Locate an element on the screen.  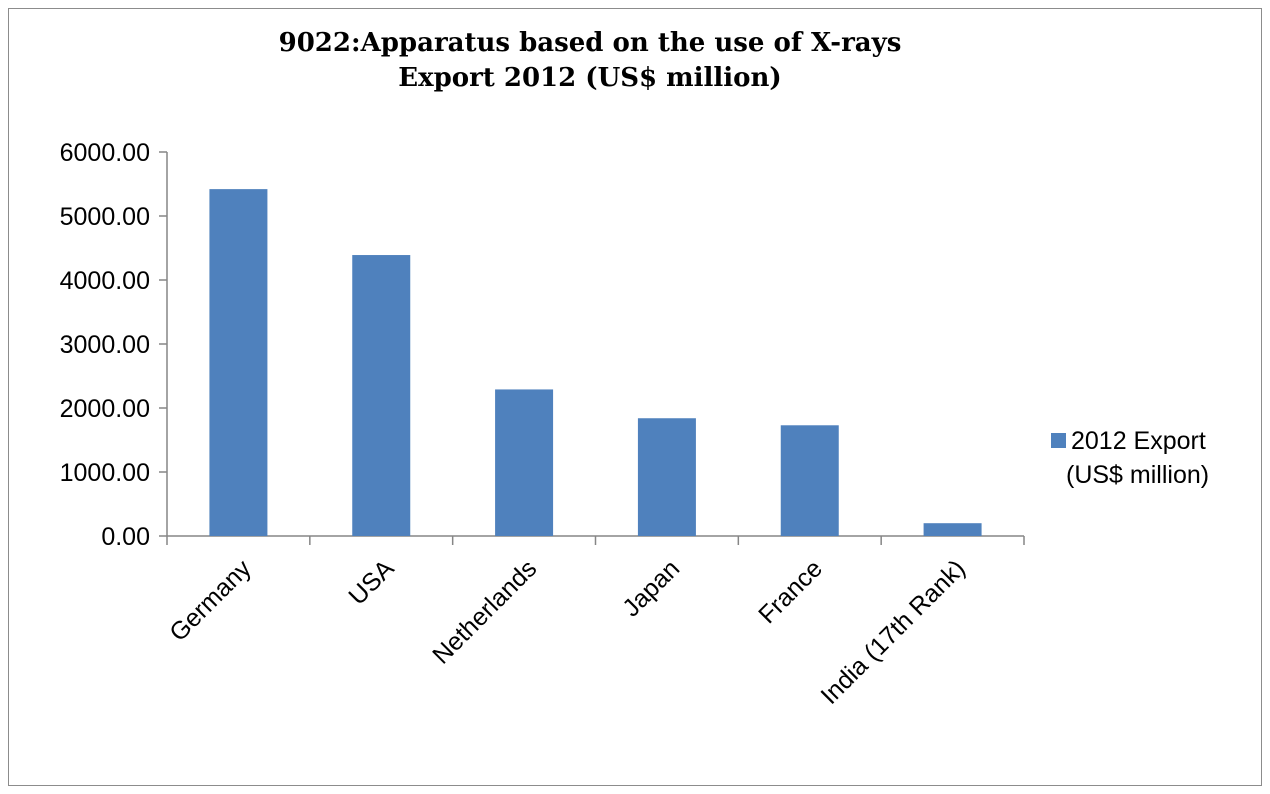
bar-usa is located at coordinates (381, 396).